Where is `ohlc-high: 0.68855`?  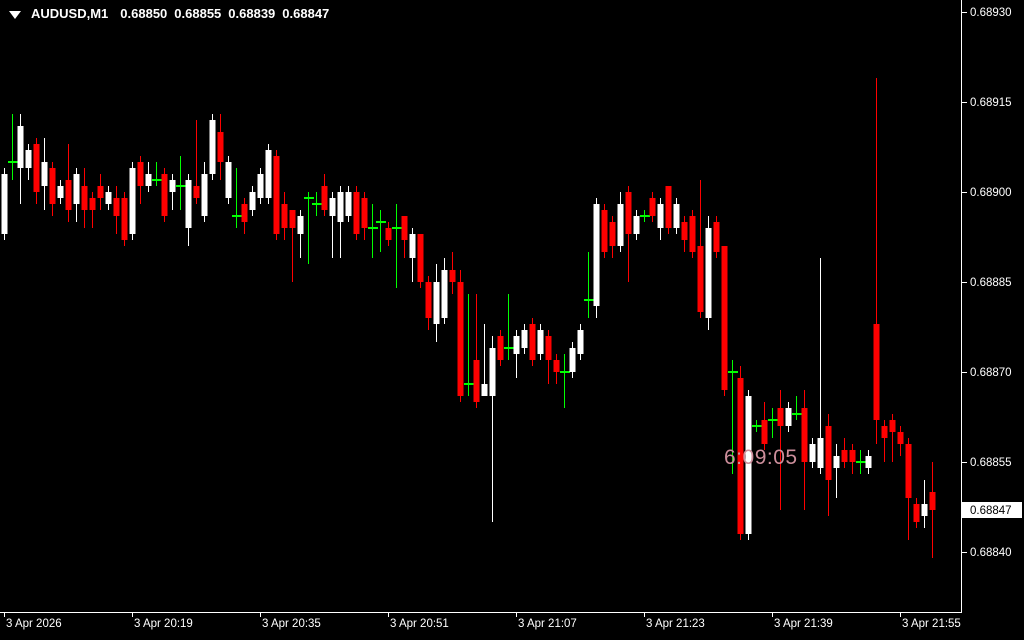
ohlc-high: 0.68855 is located at coordinates (198, 13).